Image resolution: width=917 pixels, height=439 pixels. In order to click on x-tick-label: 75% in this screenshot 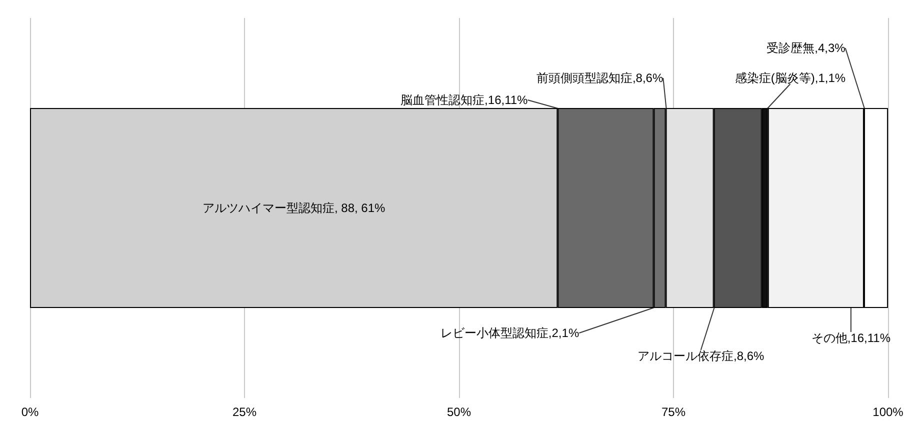, I will do `click(673, 412)`.